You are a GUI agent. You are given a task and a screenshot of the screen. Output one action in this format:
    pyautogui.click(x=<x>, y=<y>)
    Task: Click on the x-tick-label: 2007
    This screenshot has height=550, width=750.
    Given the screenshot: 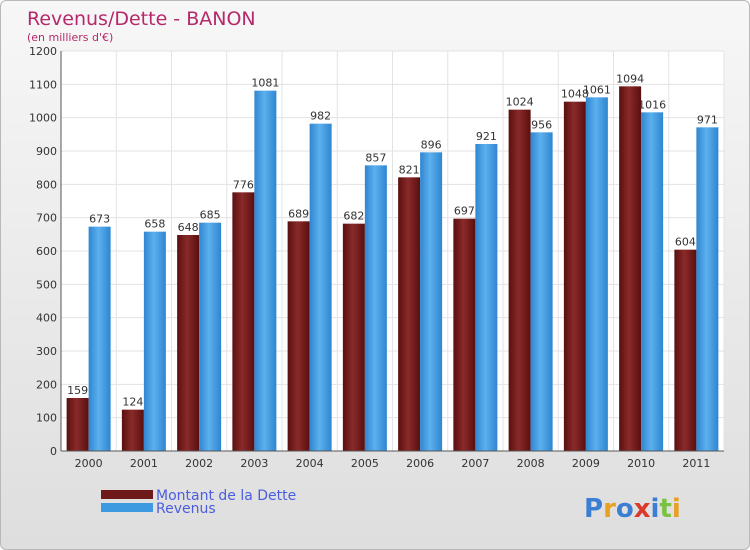 What is the action you would take?
    pyautogui.click(x=475, y=463)
    